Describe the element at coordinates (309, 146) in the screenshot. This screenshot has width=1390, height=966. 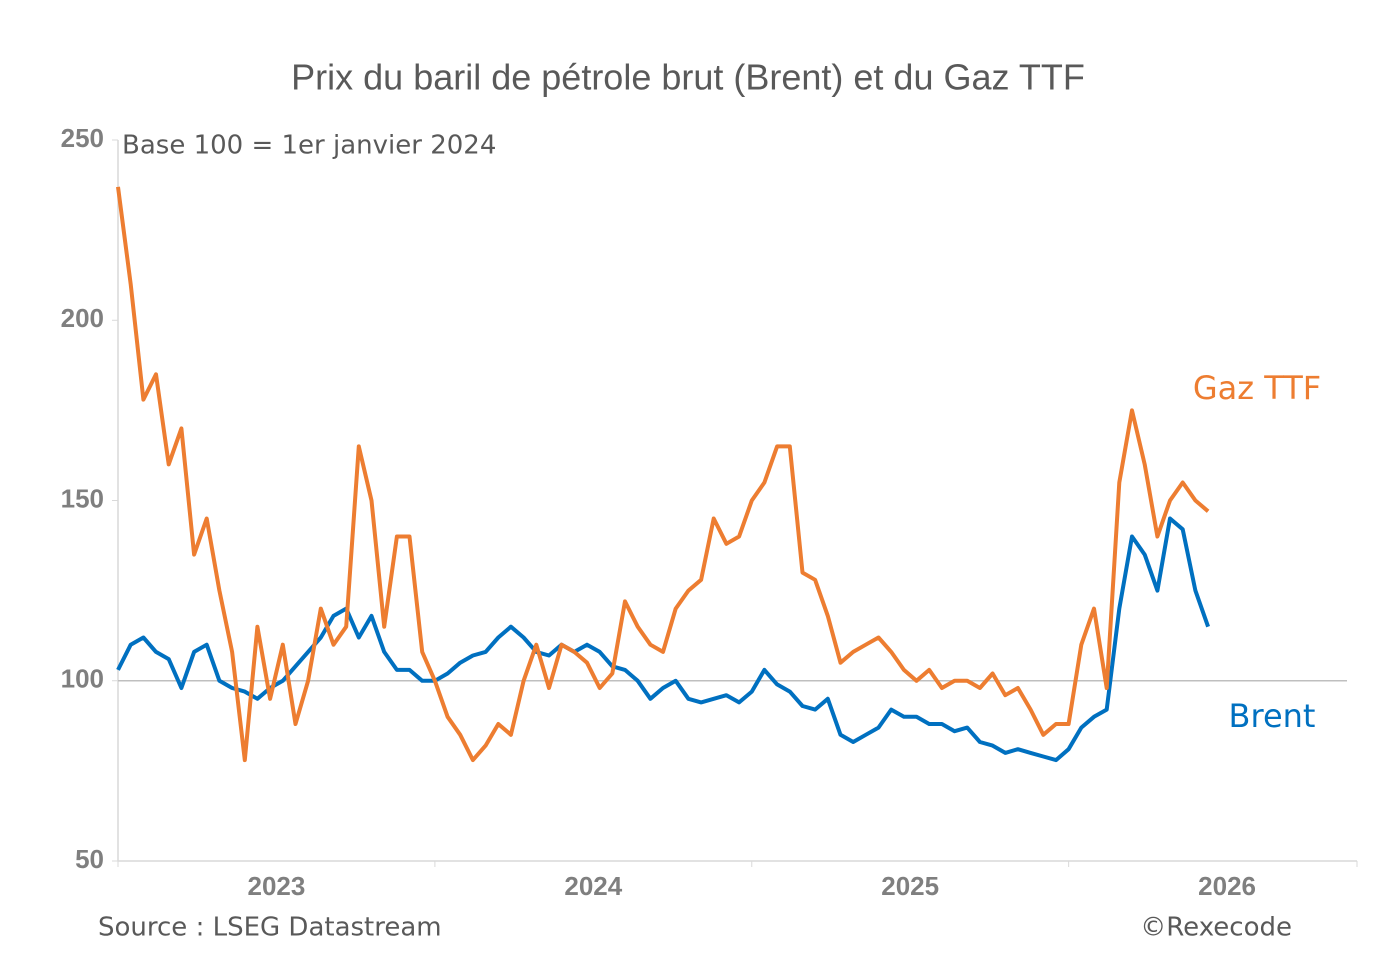
I see `chart-subtitle: Base 100 = 1er janvier 2024` at that location.